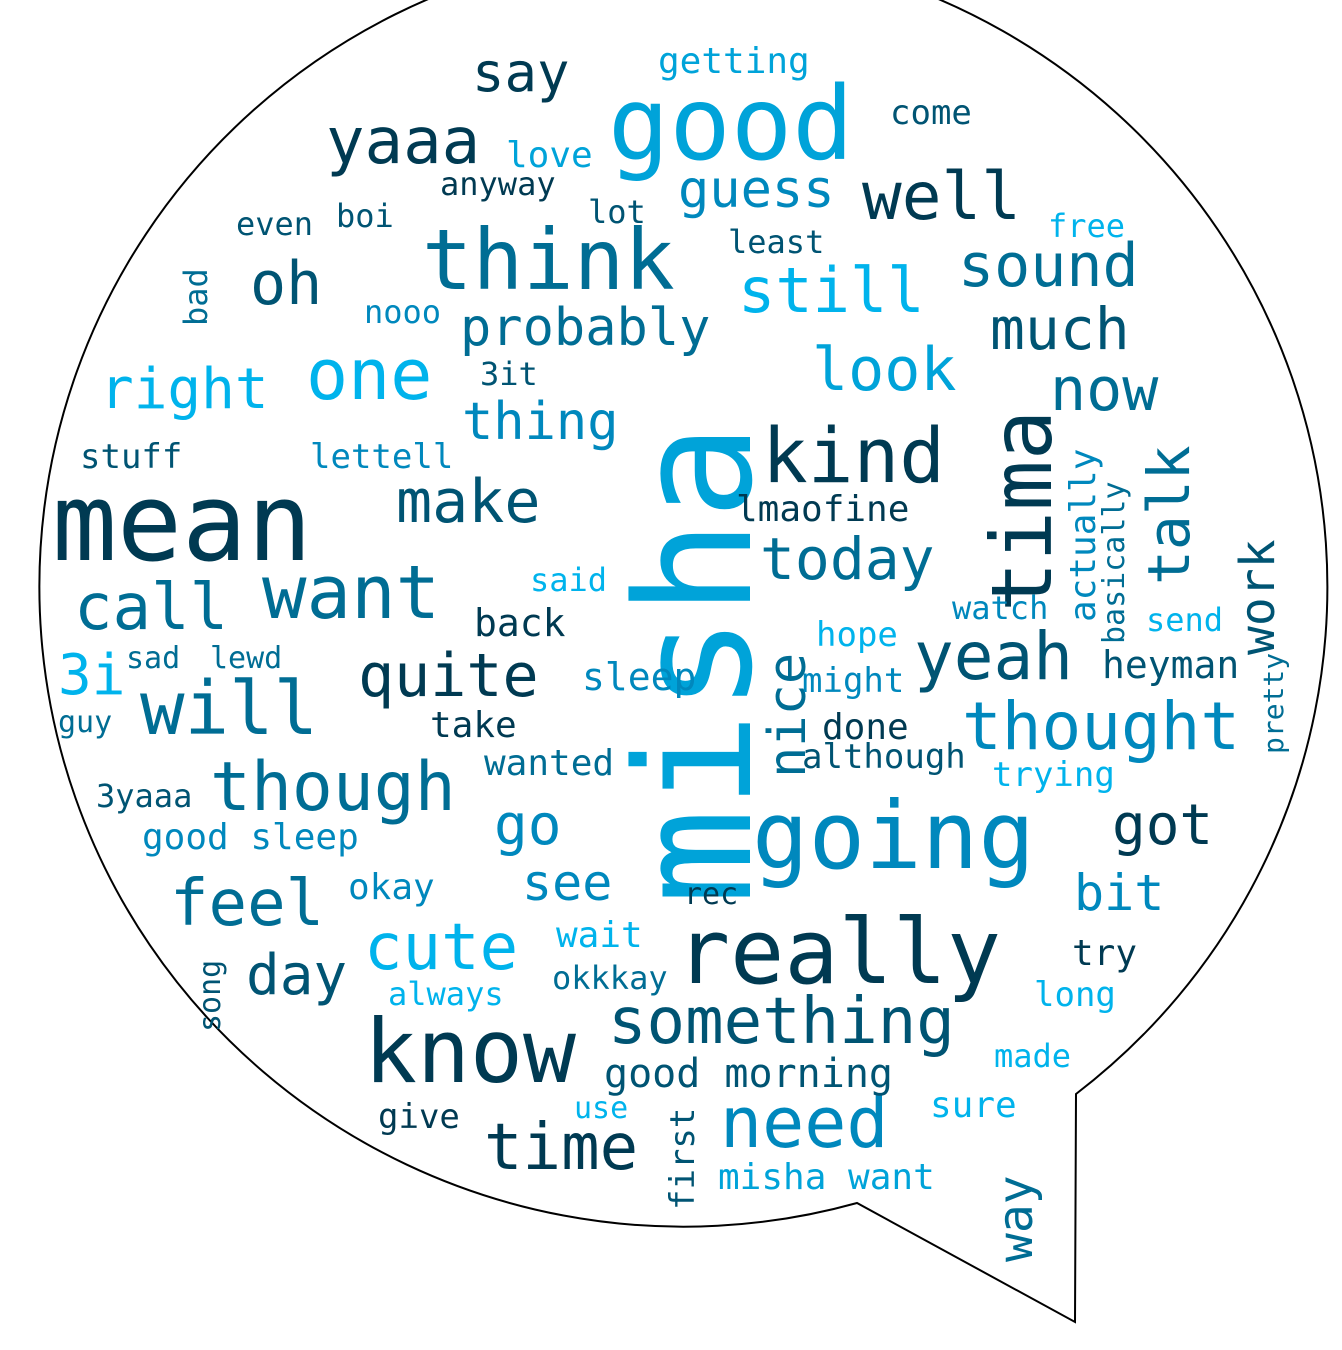 This screenshot has width=1342, height=1350. What do you see at coordinates (144, 796) in the screenshot?
I see `word-3yaaa: 3yaaa` at bounding box center [144, 796].